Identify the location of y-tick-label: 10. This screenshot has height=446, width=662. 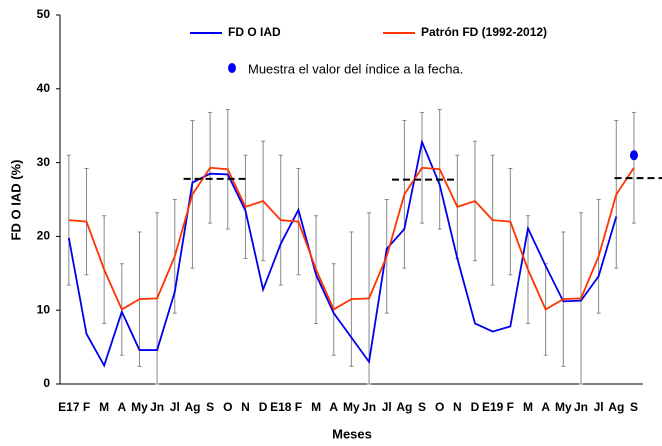
(44, 309).